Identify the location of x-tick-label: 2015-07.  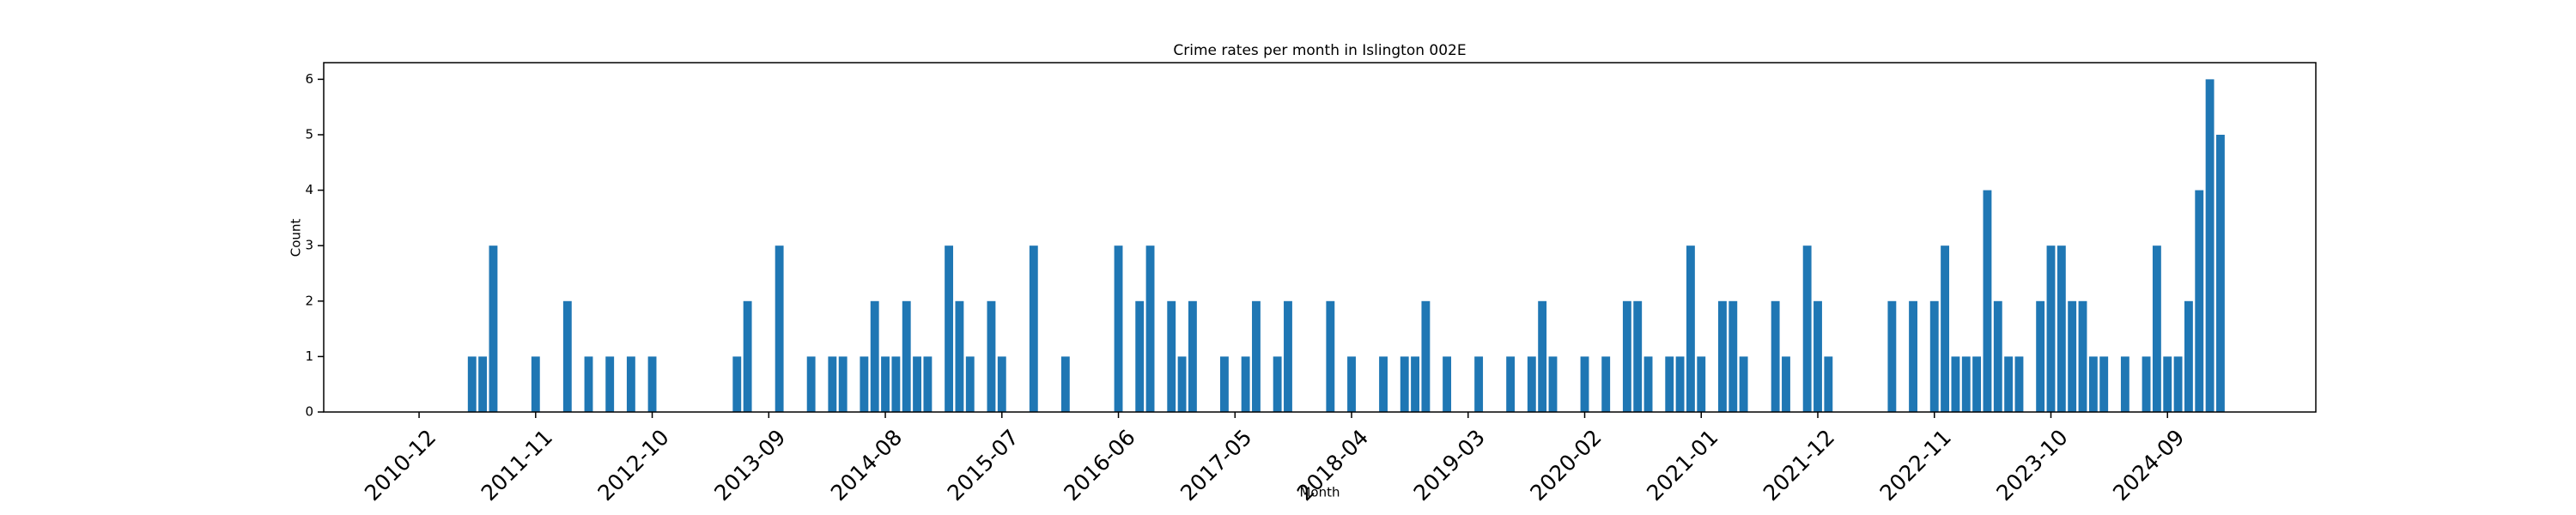
(984, 465).